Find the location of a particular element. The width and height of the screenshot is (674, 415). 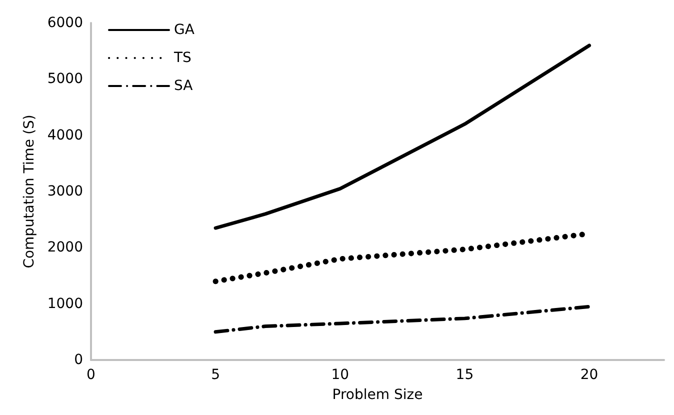

x-tick-label: 20 is located at coordinates (589, 375).